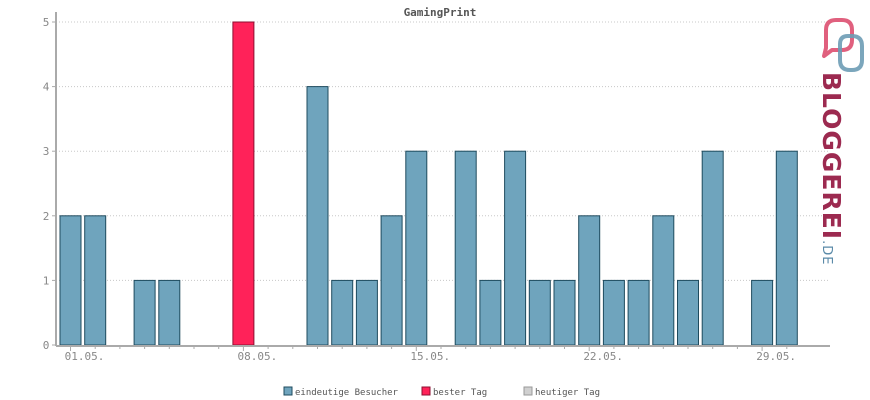 The width and height of the screenshot is (870, 400). What do you see at coordinates (564, 312) in the screenshot?
I see `bar-21.05.` at bounding box center [564, 312].